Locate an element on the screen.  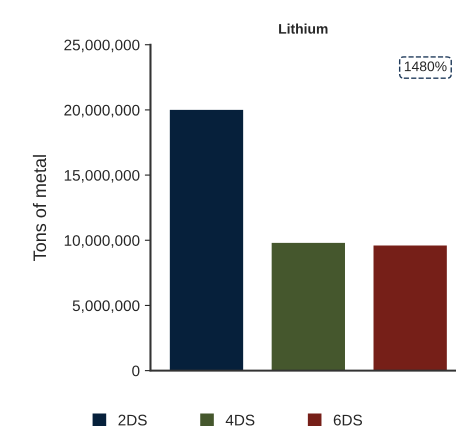
y-axis-title: Tons of metal is located at coordinates (39, 208).